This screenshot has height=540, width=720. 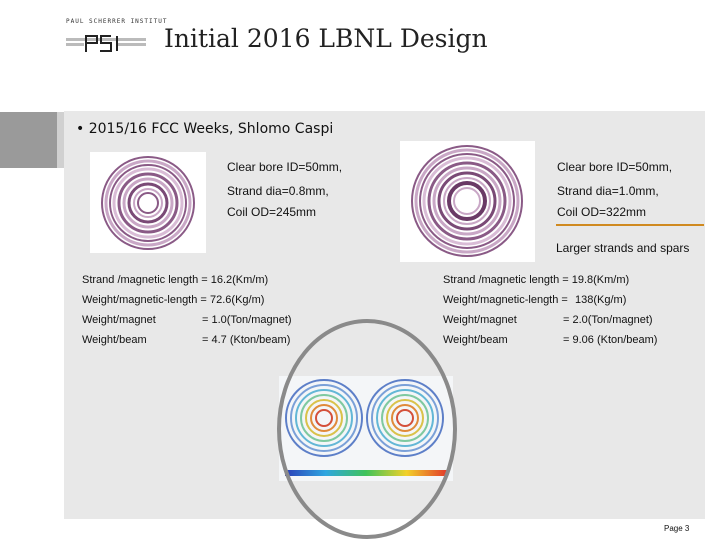 What do you see at coordinates (285, 167) in the screenshot?
I see `left-bore: Clear bore ID=50mm,` at bounding box center [285, 167].